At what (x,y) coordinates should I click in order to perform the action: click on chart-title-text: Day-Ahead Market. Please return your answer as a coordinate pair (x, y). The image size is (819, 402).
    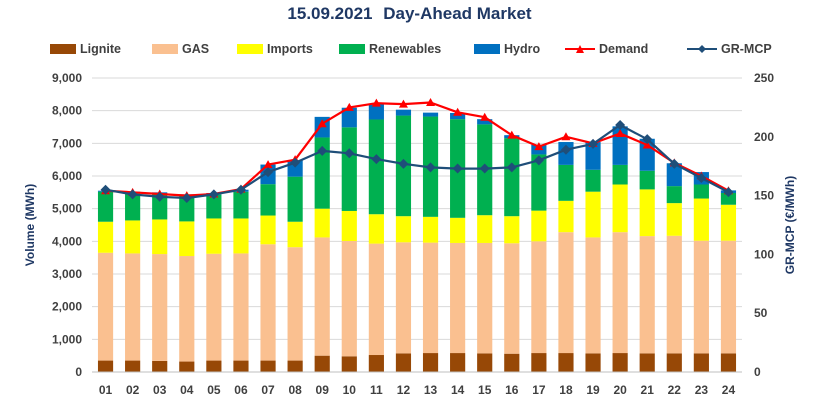
    Looking at the image, I should click on (457, 13).